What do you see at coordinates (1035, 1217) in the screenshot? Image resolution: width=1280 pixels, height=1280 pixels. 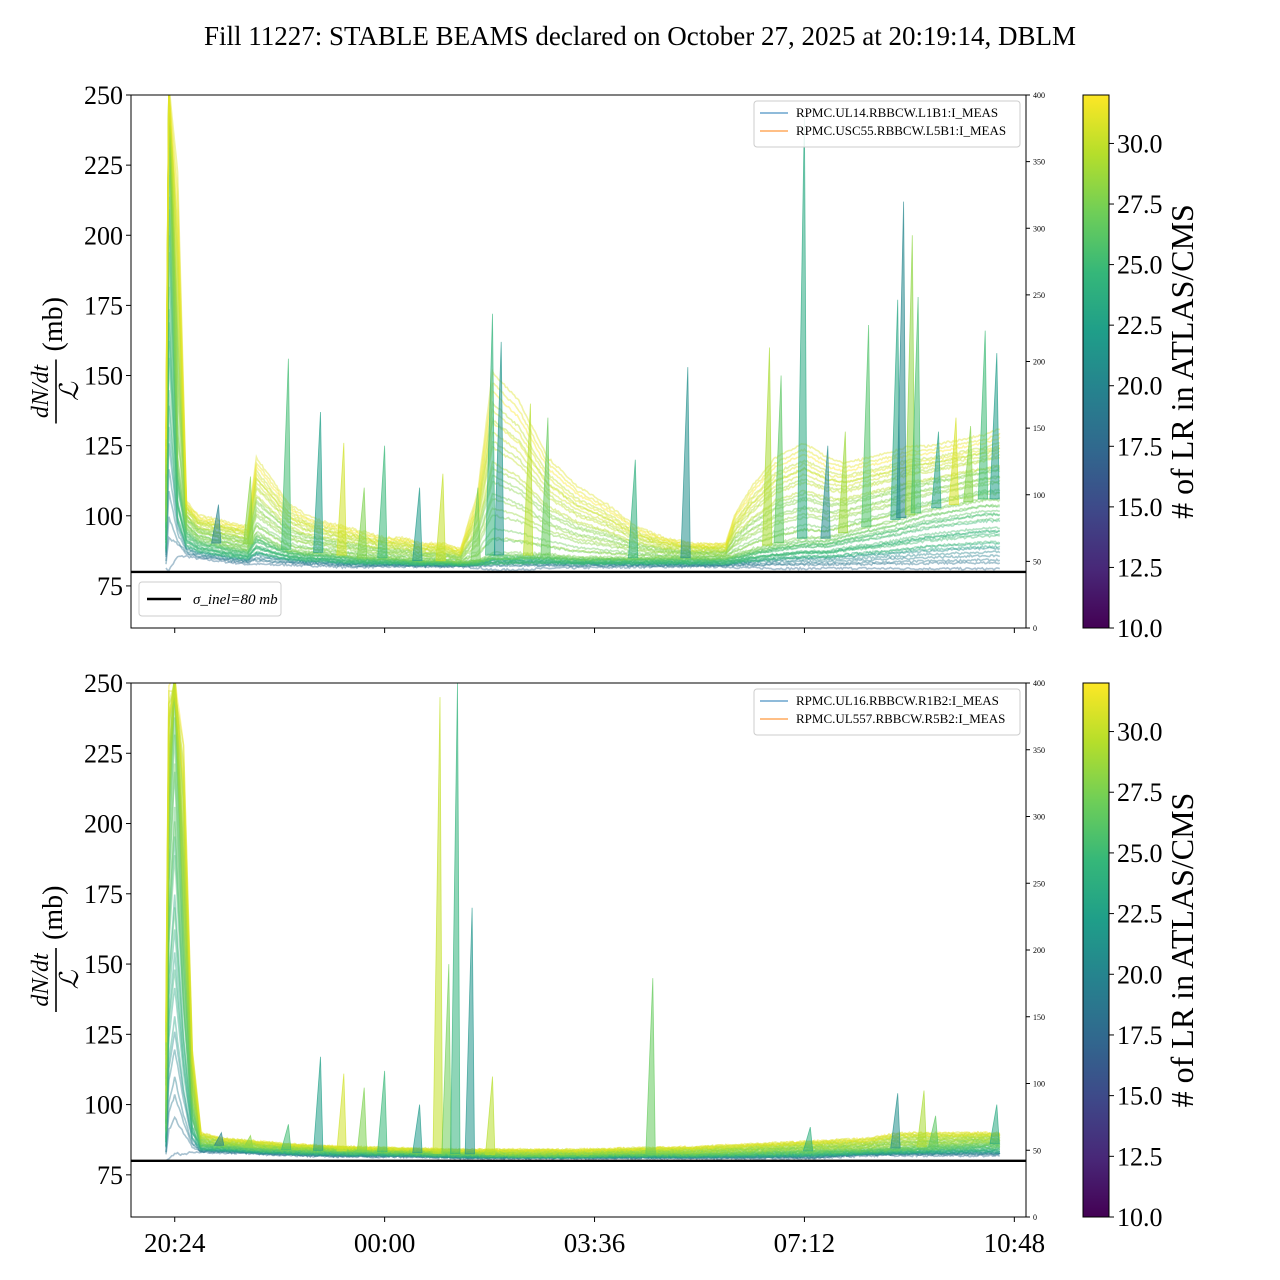 I see `y2-tick-label: 0` at bounding box center [1035, 1217].